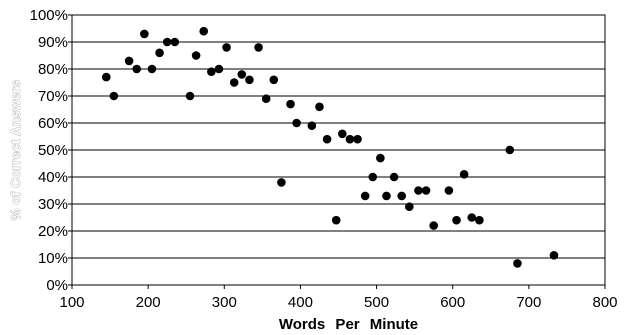  Describe the element at coordinates (53, 258) in the screenshot. I see `y-tick-label: 10%` at that location.